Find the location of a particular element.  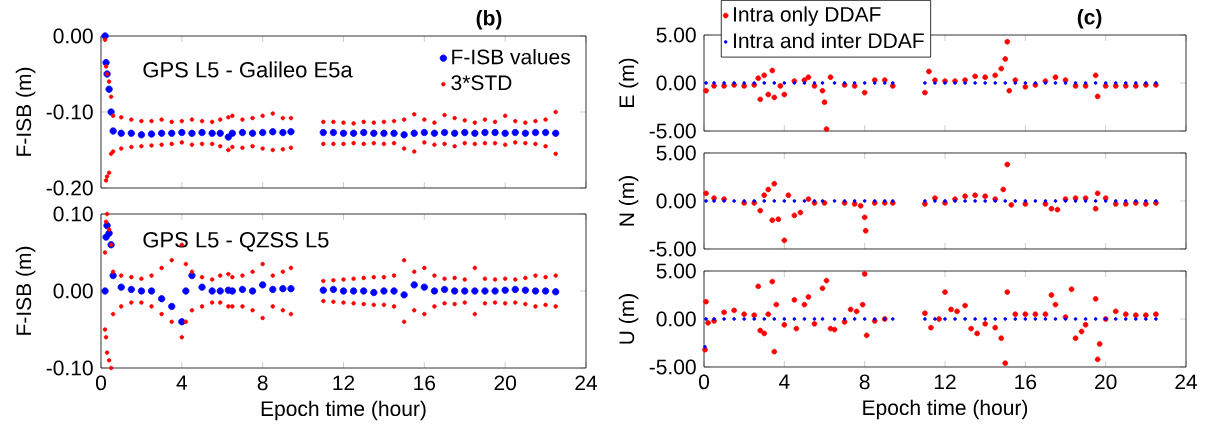

y-axis-title: U (m) is located at coordinates (628, 319).